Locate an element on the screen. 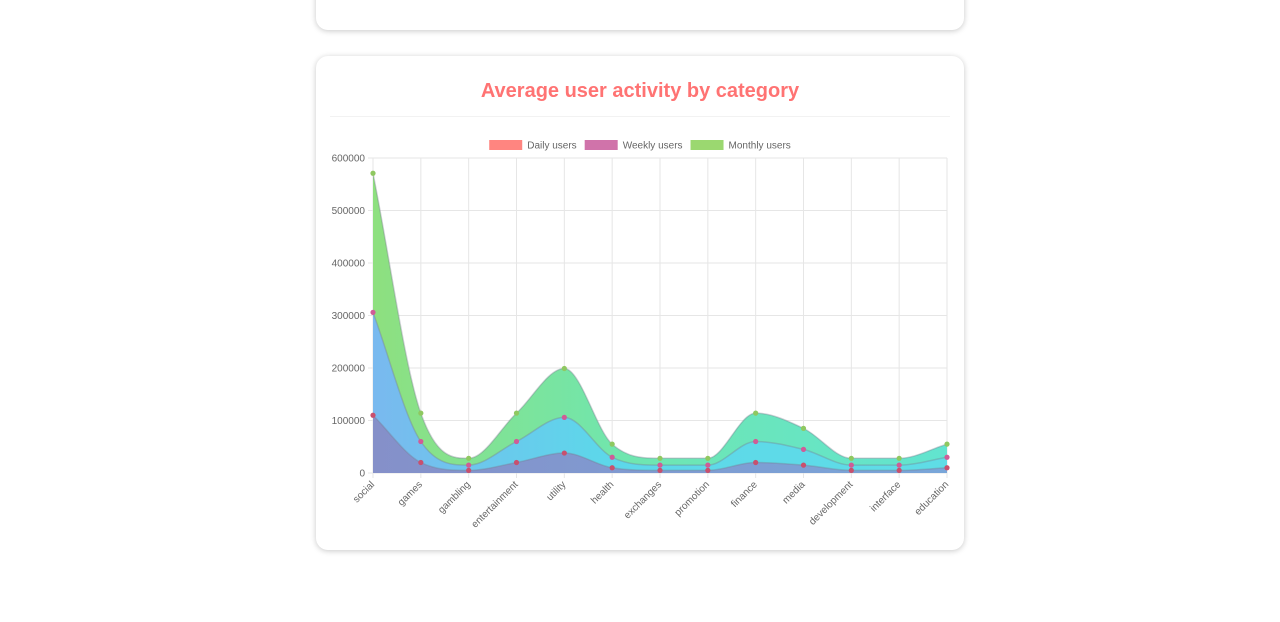 The image size is (1280, 622). x-tick-label: health is located at coordinates (602, 492).